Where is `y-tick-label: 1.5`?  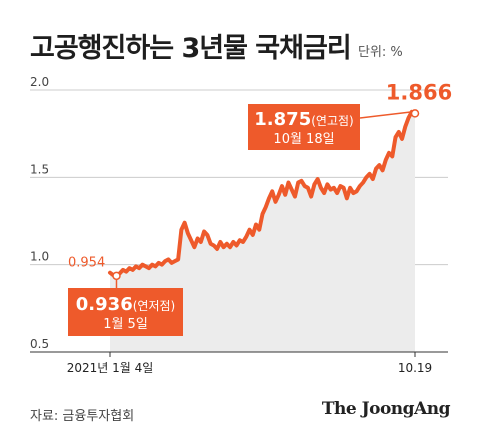 y-tick-label: 1.5 is located at coordinates (39, 169).